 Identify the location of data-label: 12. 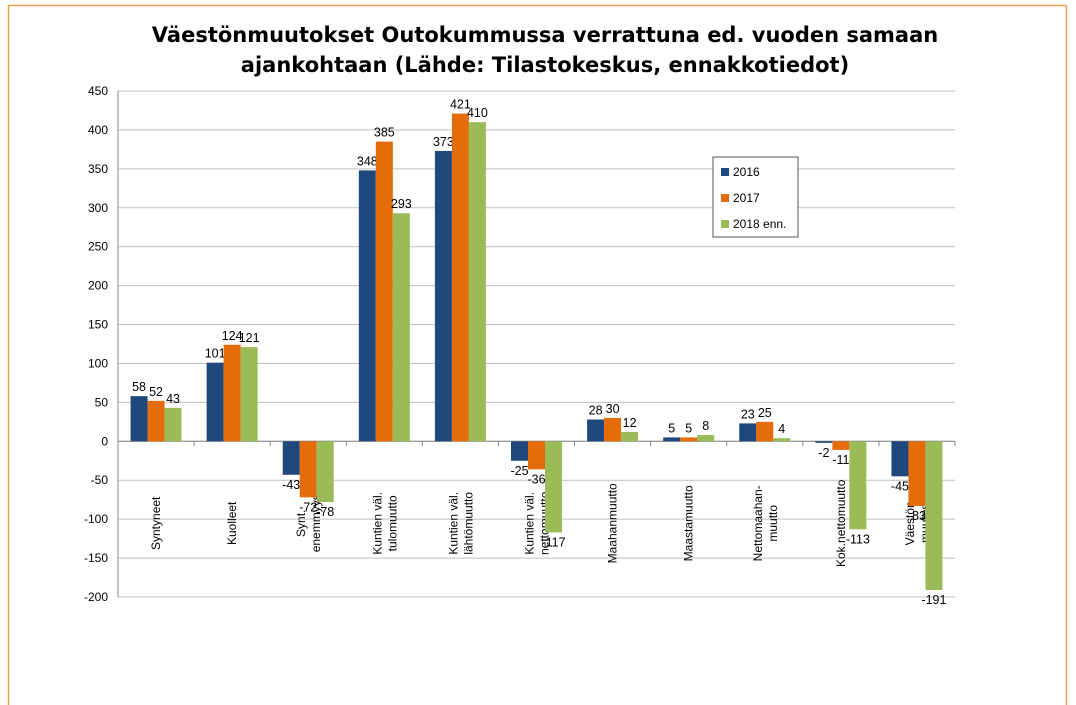
(630, 423).